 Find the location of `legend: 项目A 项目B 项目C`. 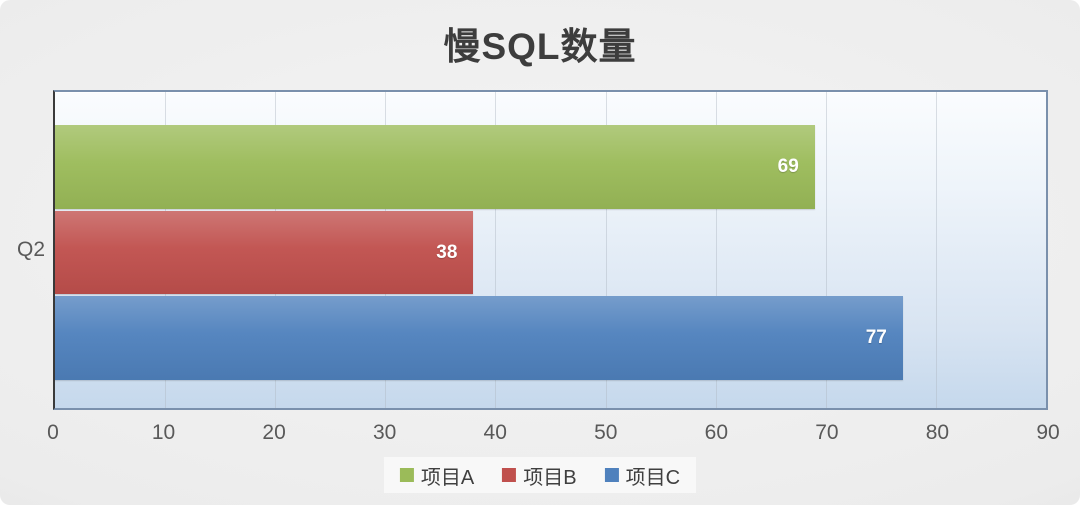

legend: 项目A 项目B 项目C is located at coordinates (540, 475).